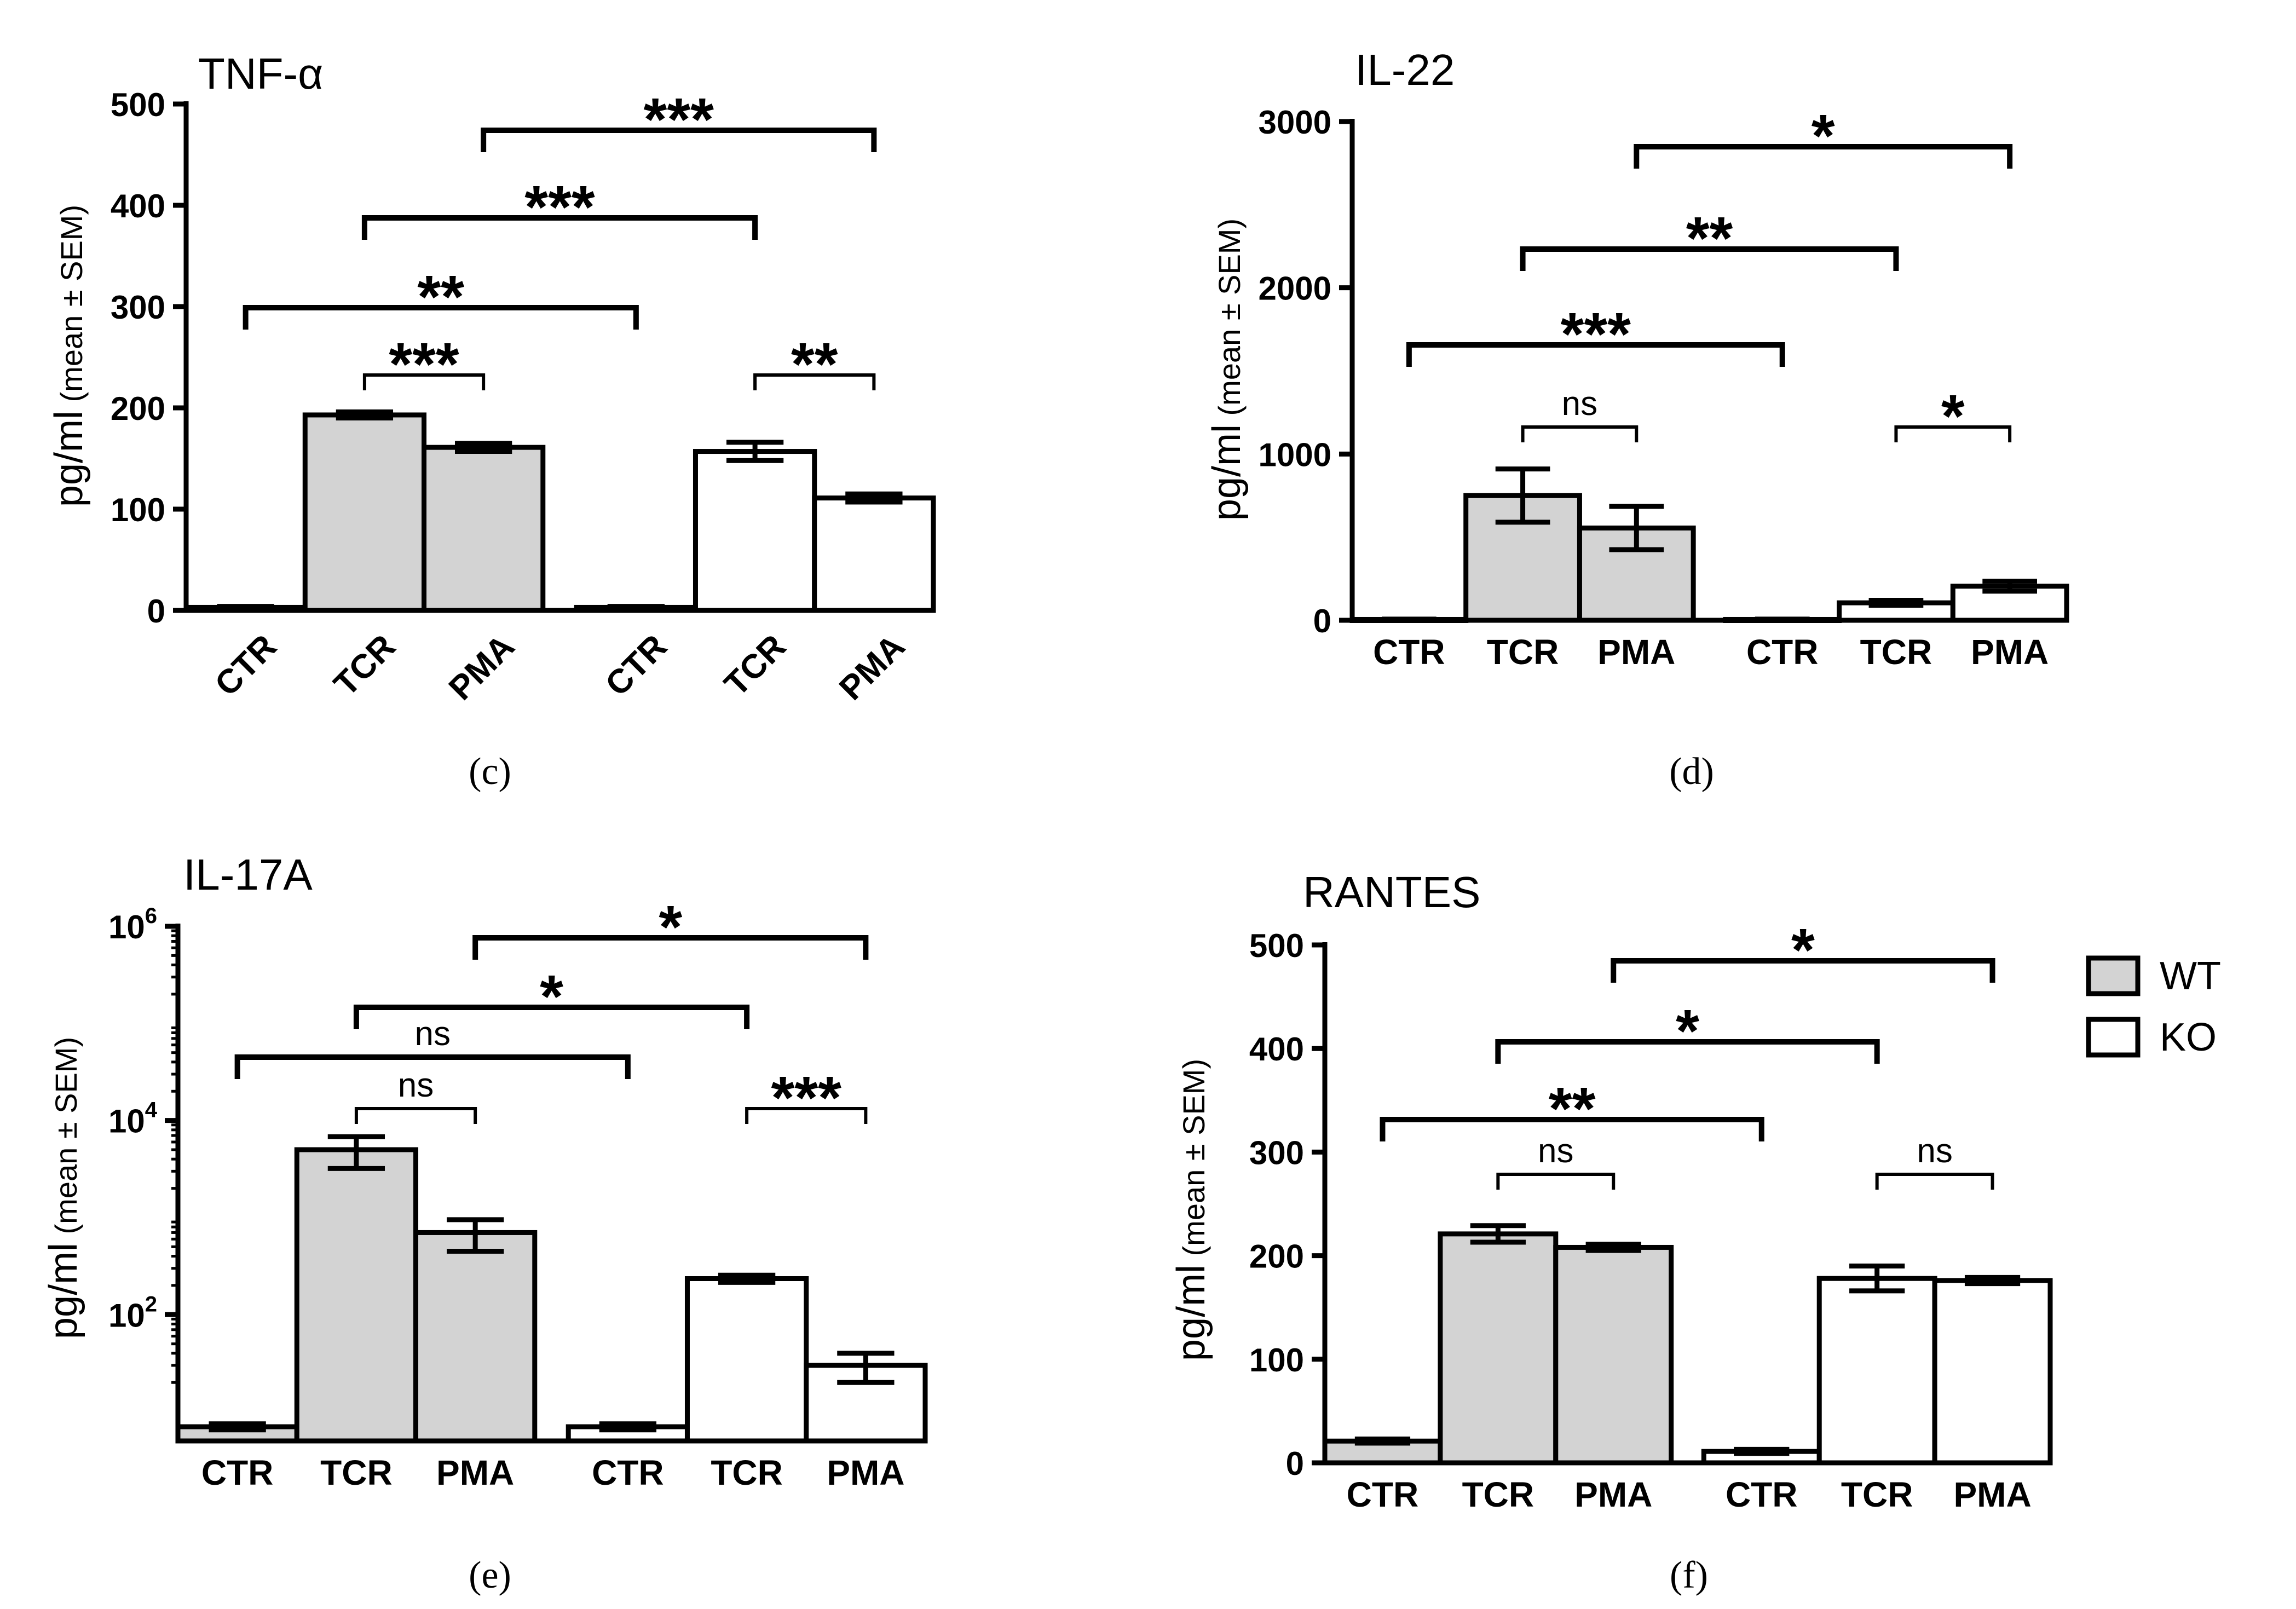 The width and height of the screenshot is (2296, 1609). What do you see at coordinates (260, 73) in the screenshot?
I see `chart-title: TNF-α` at bounding box center [260, 73].